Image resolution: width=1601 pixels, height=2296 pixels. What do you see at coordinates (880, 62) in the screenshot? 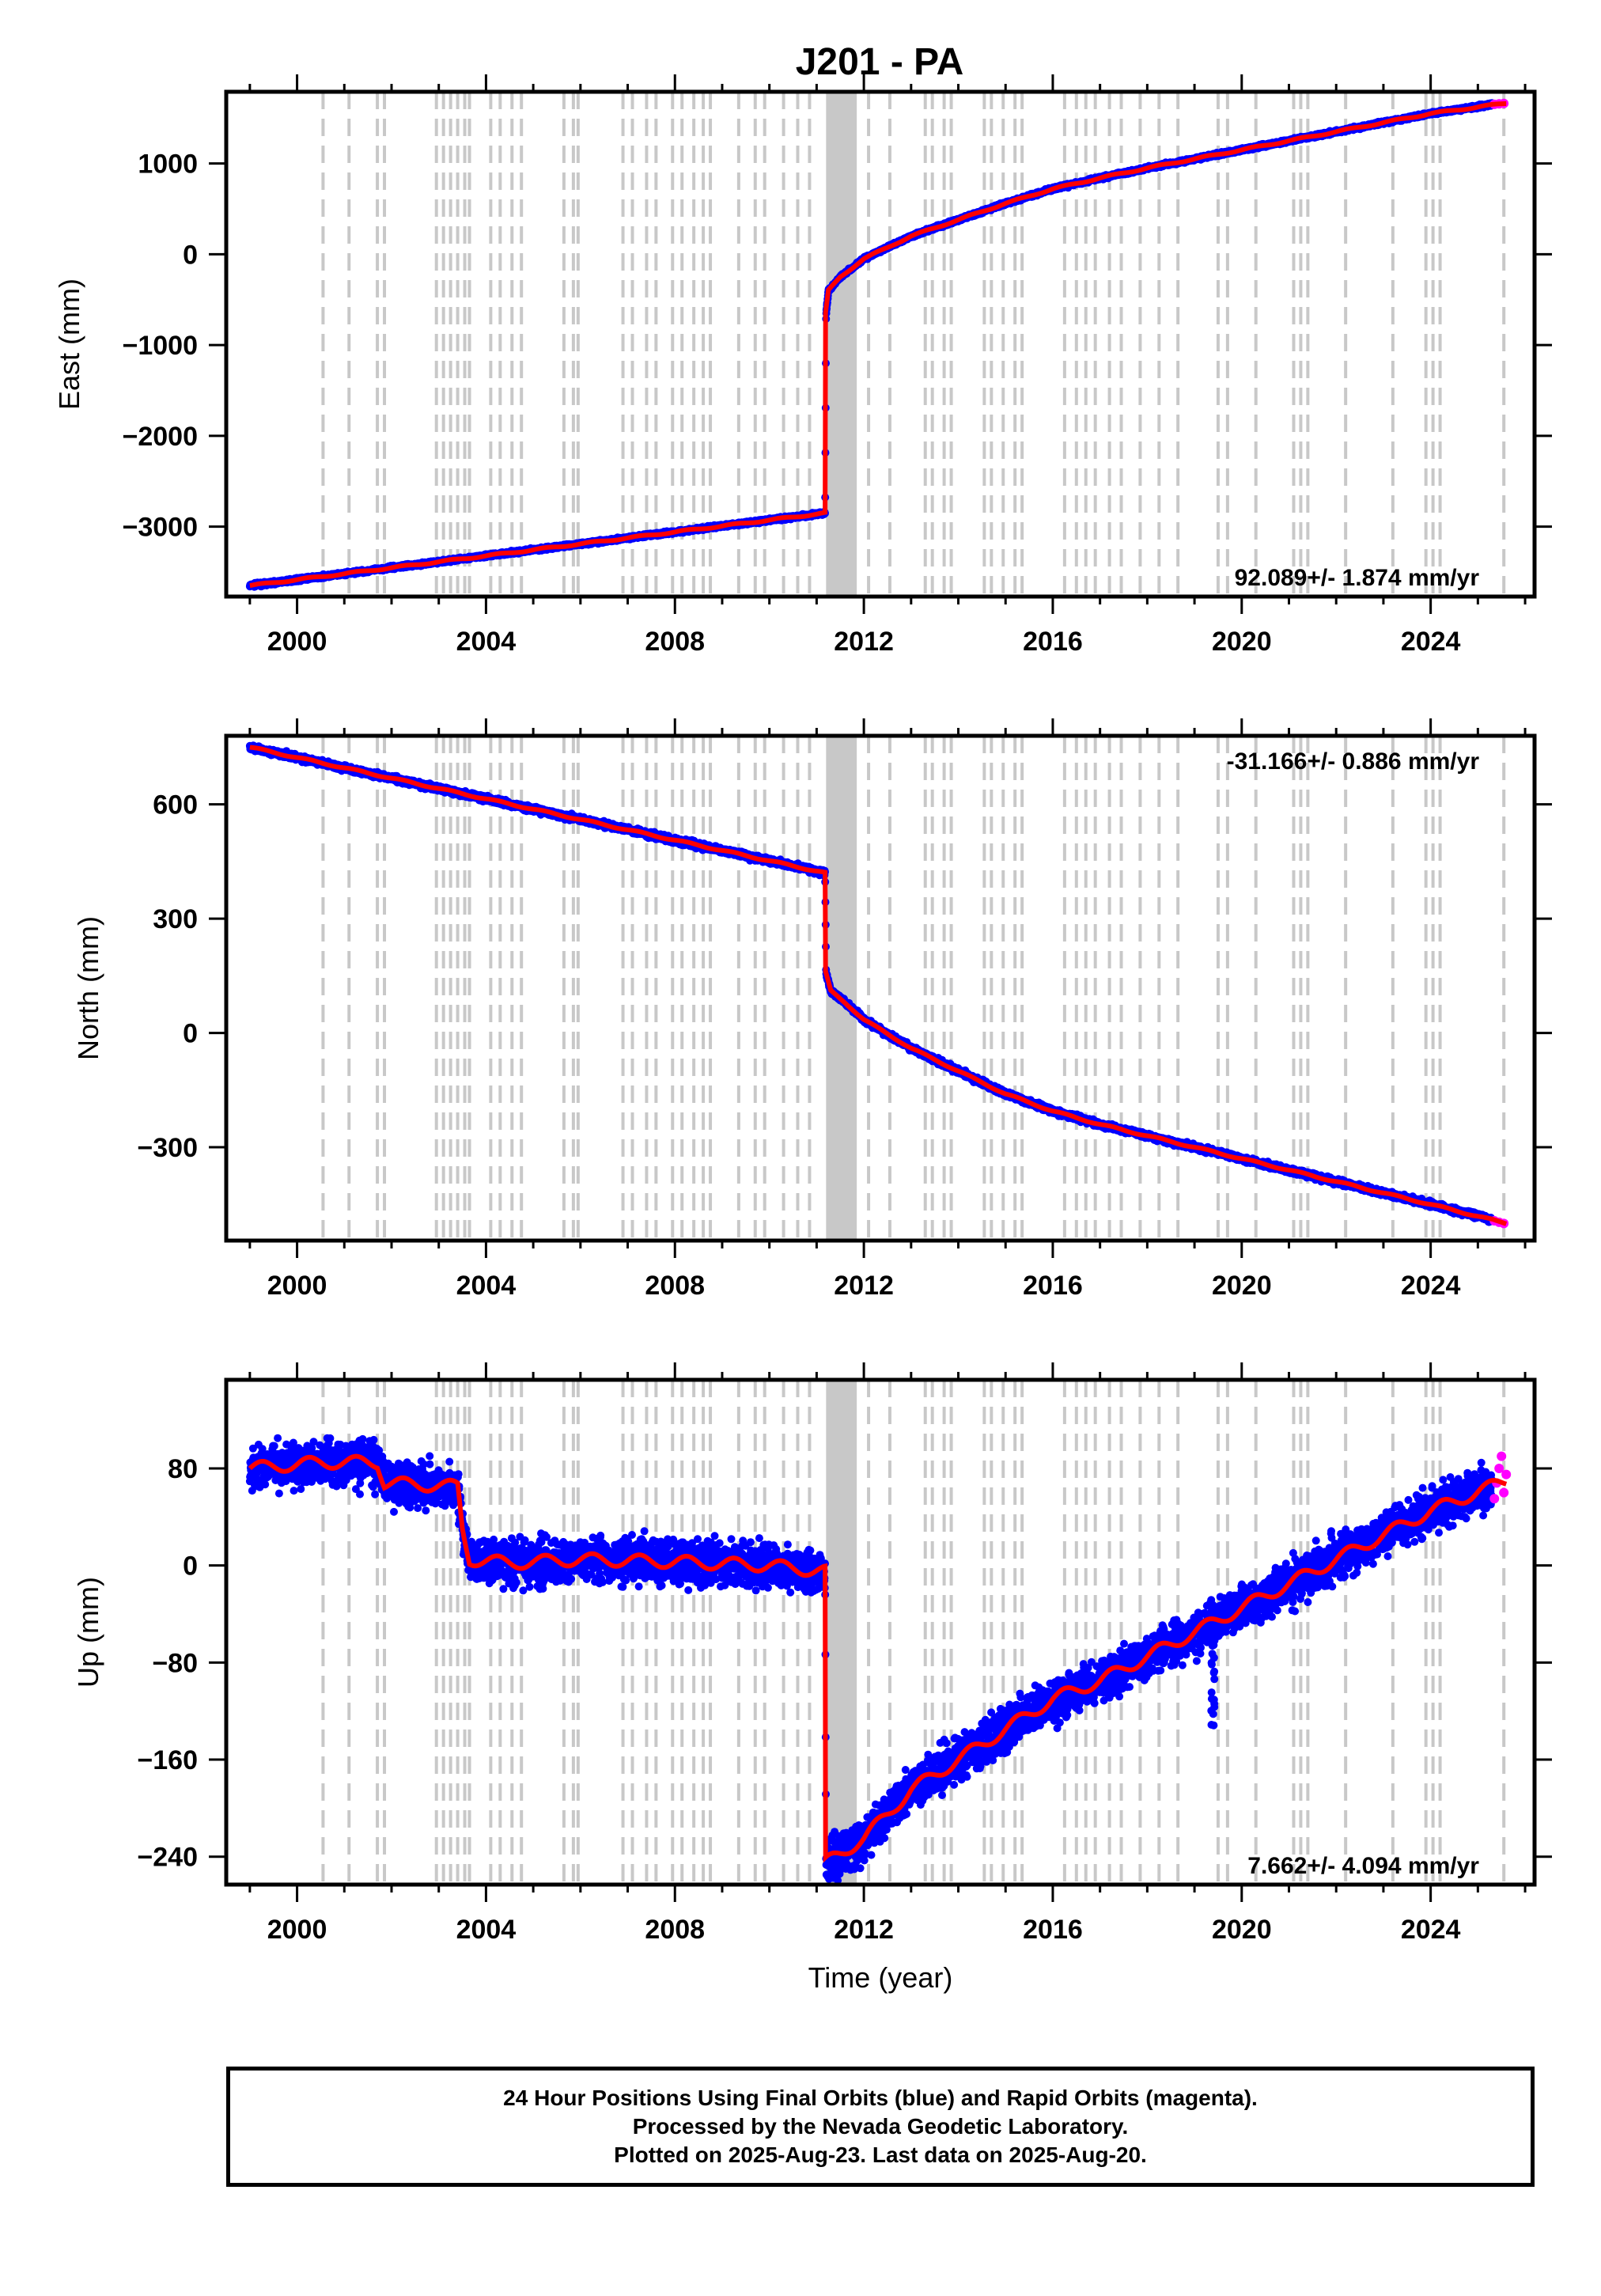
I see `figure-title: J201 - PA` at bounding box center [880, 62].